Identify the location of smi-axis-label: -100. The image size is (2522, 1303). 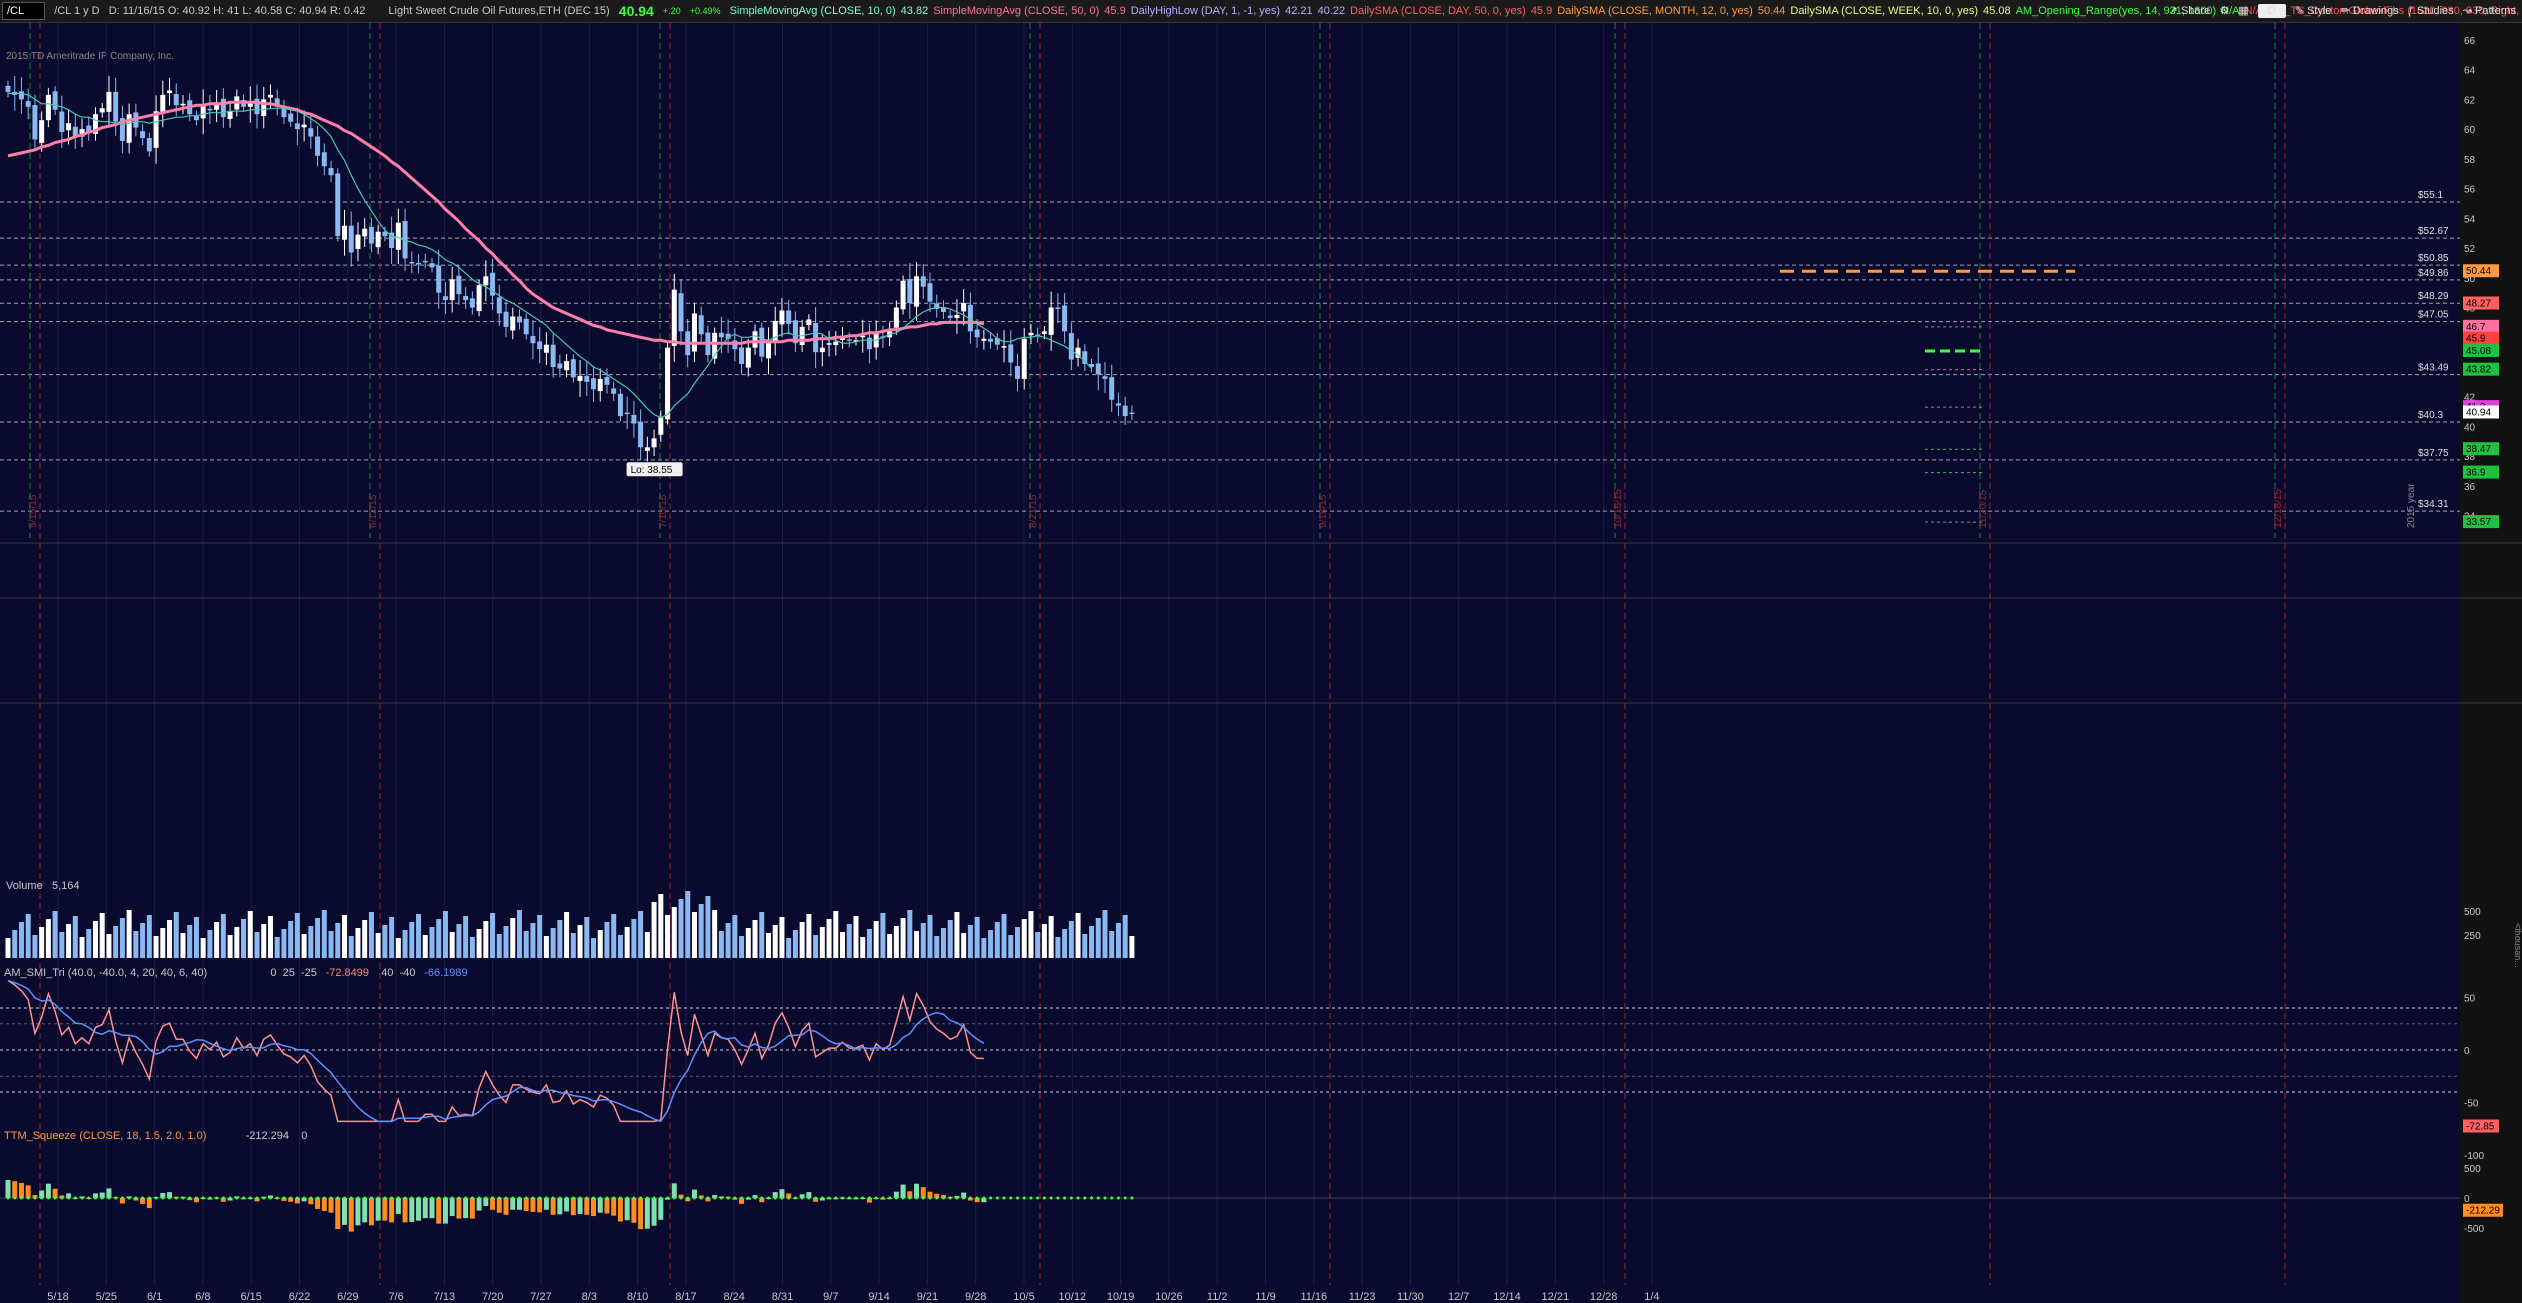
(2474, 1156).